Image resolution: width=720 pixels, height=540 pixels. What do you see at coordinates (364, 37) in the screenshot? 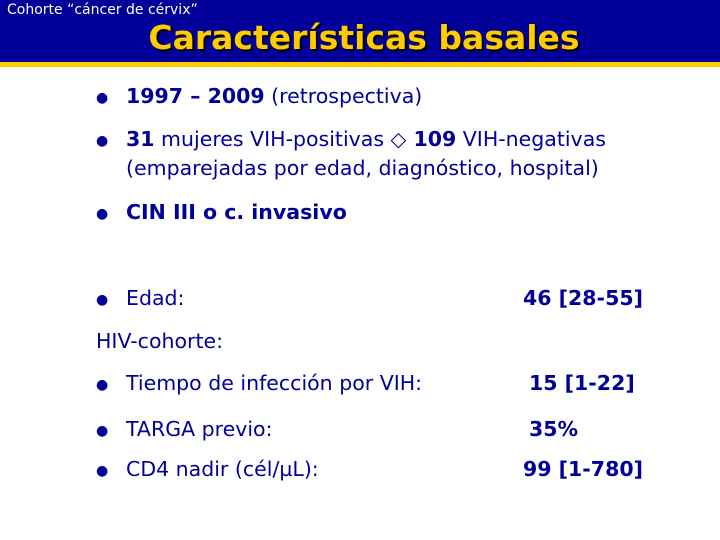
I see `slide-title: Características basales` at bounding box center [364, 37].